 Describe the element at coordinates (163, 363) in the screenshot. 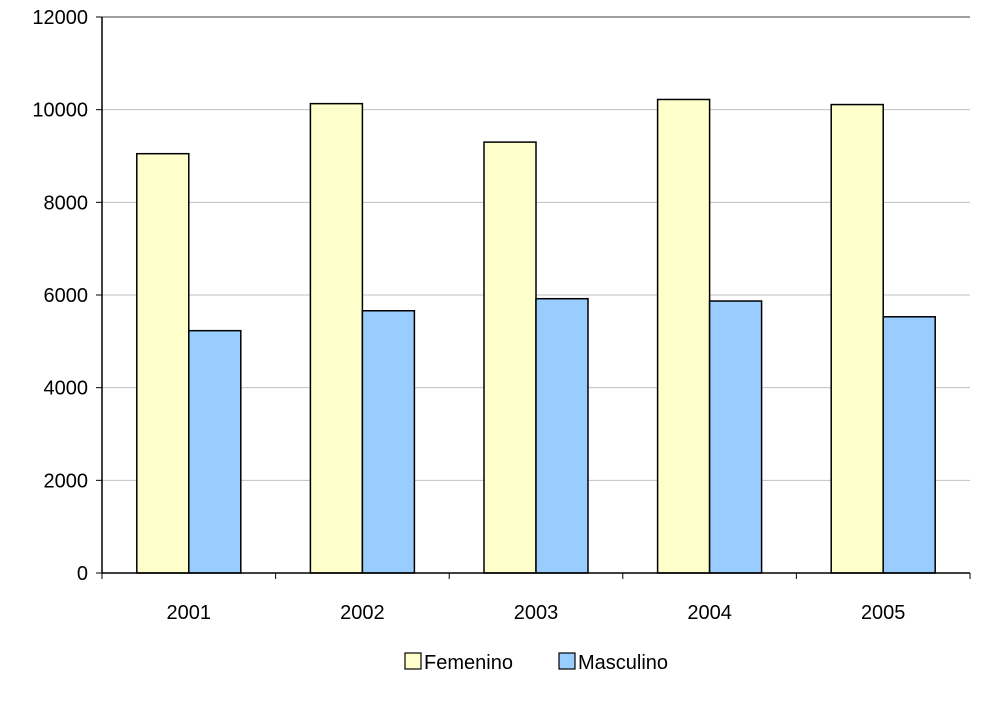

I see `bar-femenino-2001` at that location.